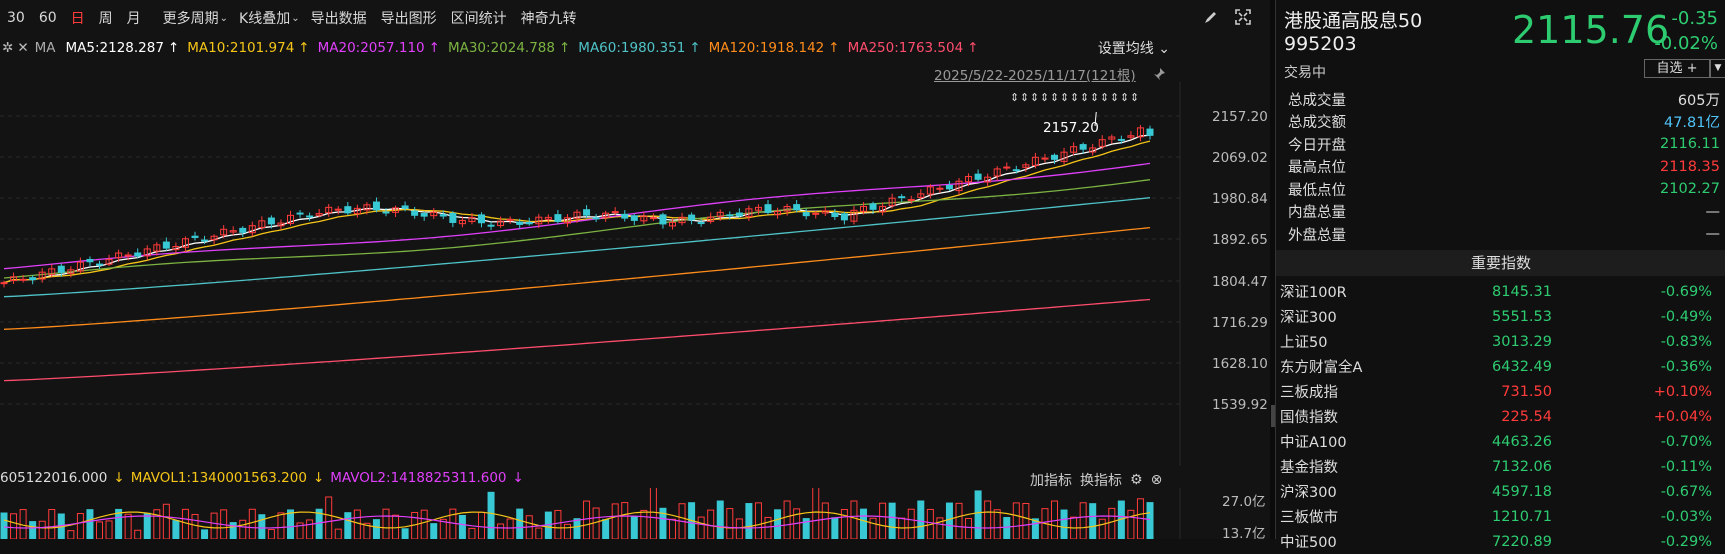  Describe the element at coordinates (1504, 234) in the screenshot. I see `stat-row: 外盘总量 —` at that location.